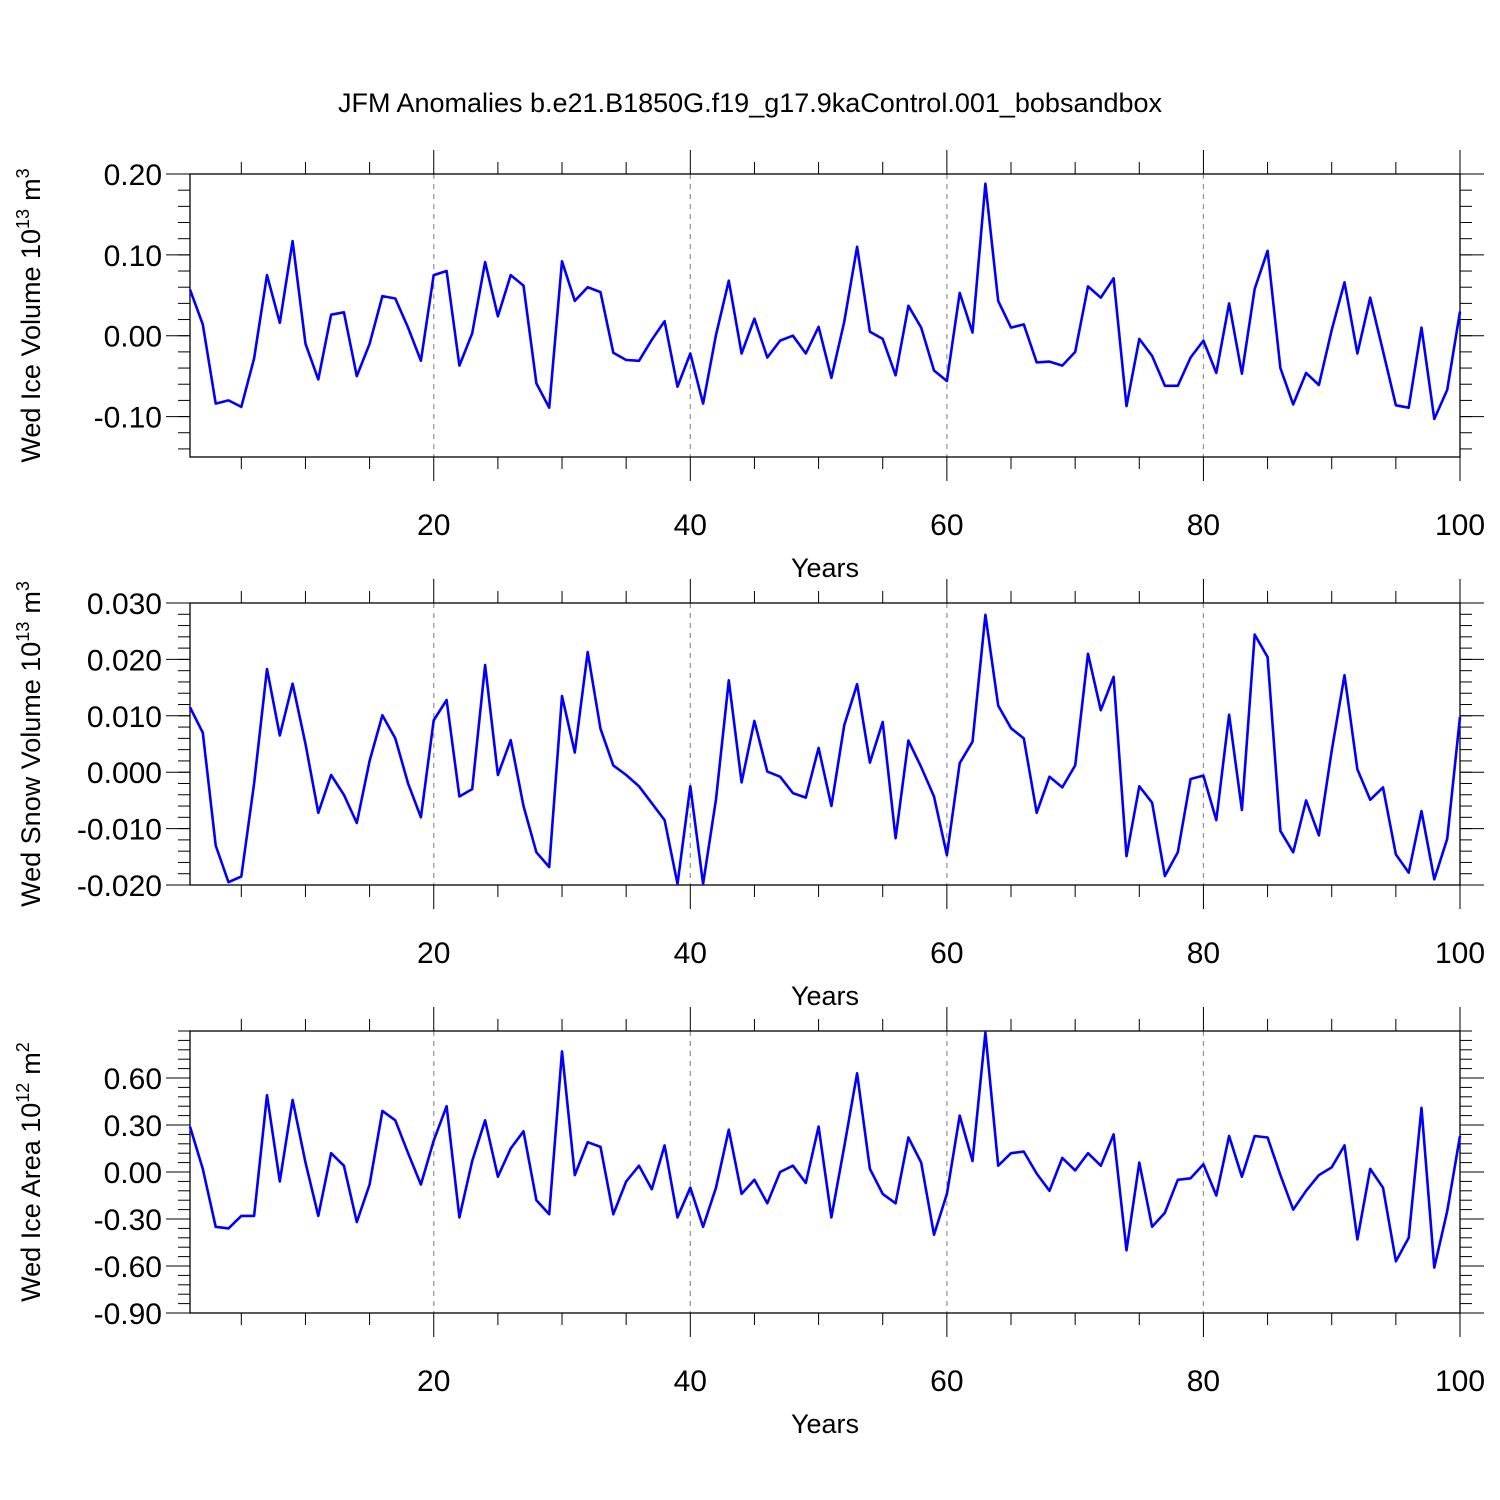 This screenshot has height=1500, width=1500. Describe the element at coordinates (31, 346) in the screenshot. I see `y-axis-label-text: Wed Ice Volume 10` at that location.